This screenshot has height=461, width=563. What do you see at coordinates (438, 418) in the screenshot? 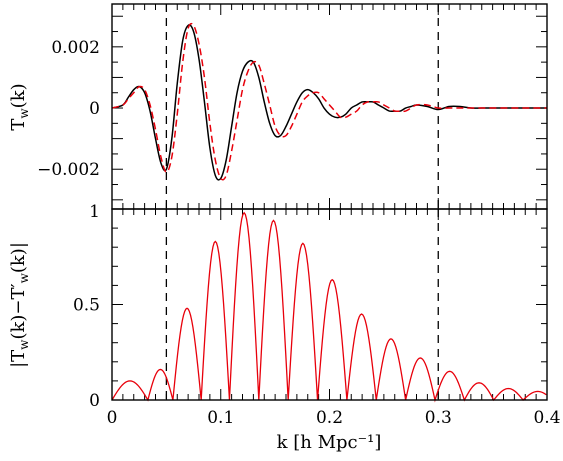
I see `x-tick-label: 0.3` at bounding box center [438, 418].